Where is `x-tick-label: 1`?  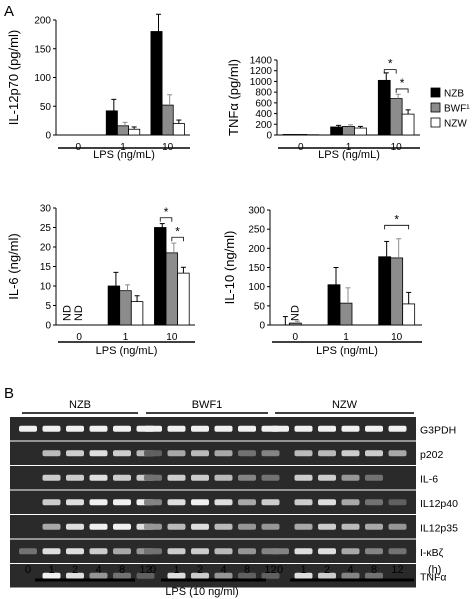
x-tick-label: 1 is located at coordinates (126, 337).